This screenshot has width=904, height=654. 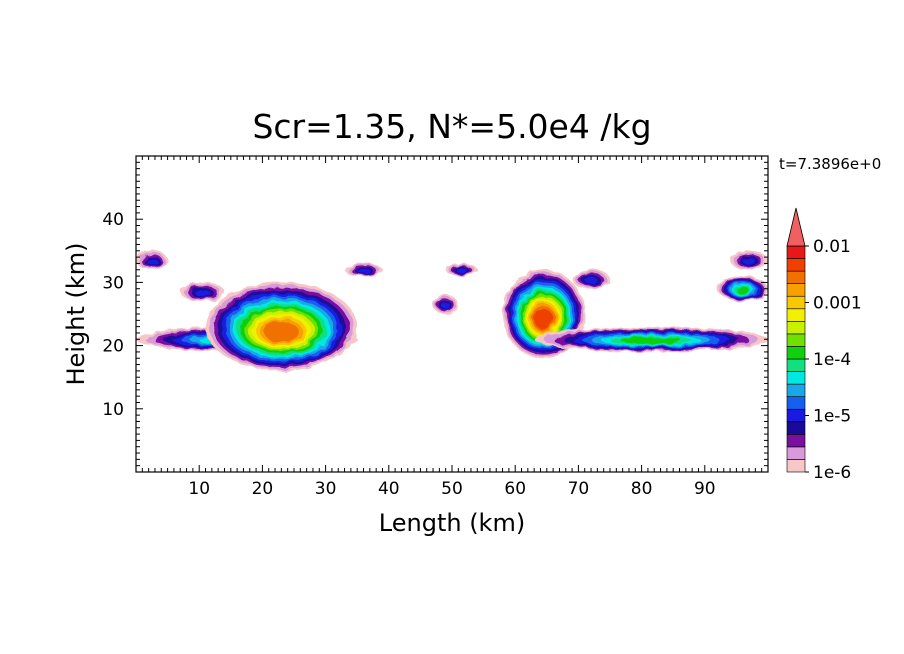 What do you see at coordinates (326, 489) in the screenshot?
I see `x-tick-label: 30` at bounding box center [326, 489].